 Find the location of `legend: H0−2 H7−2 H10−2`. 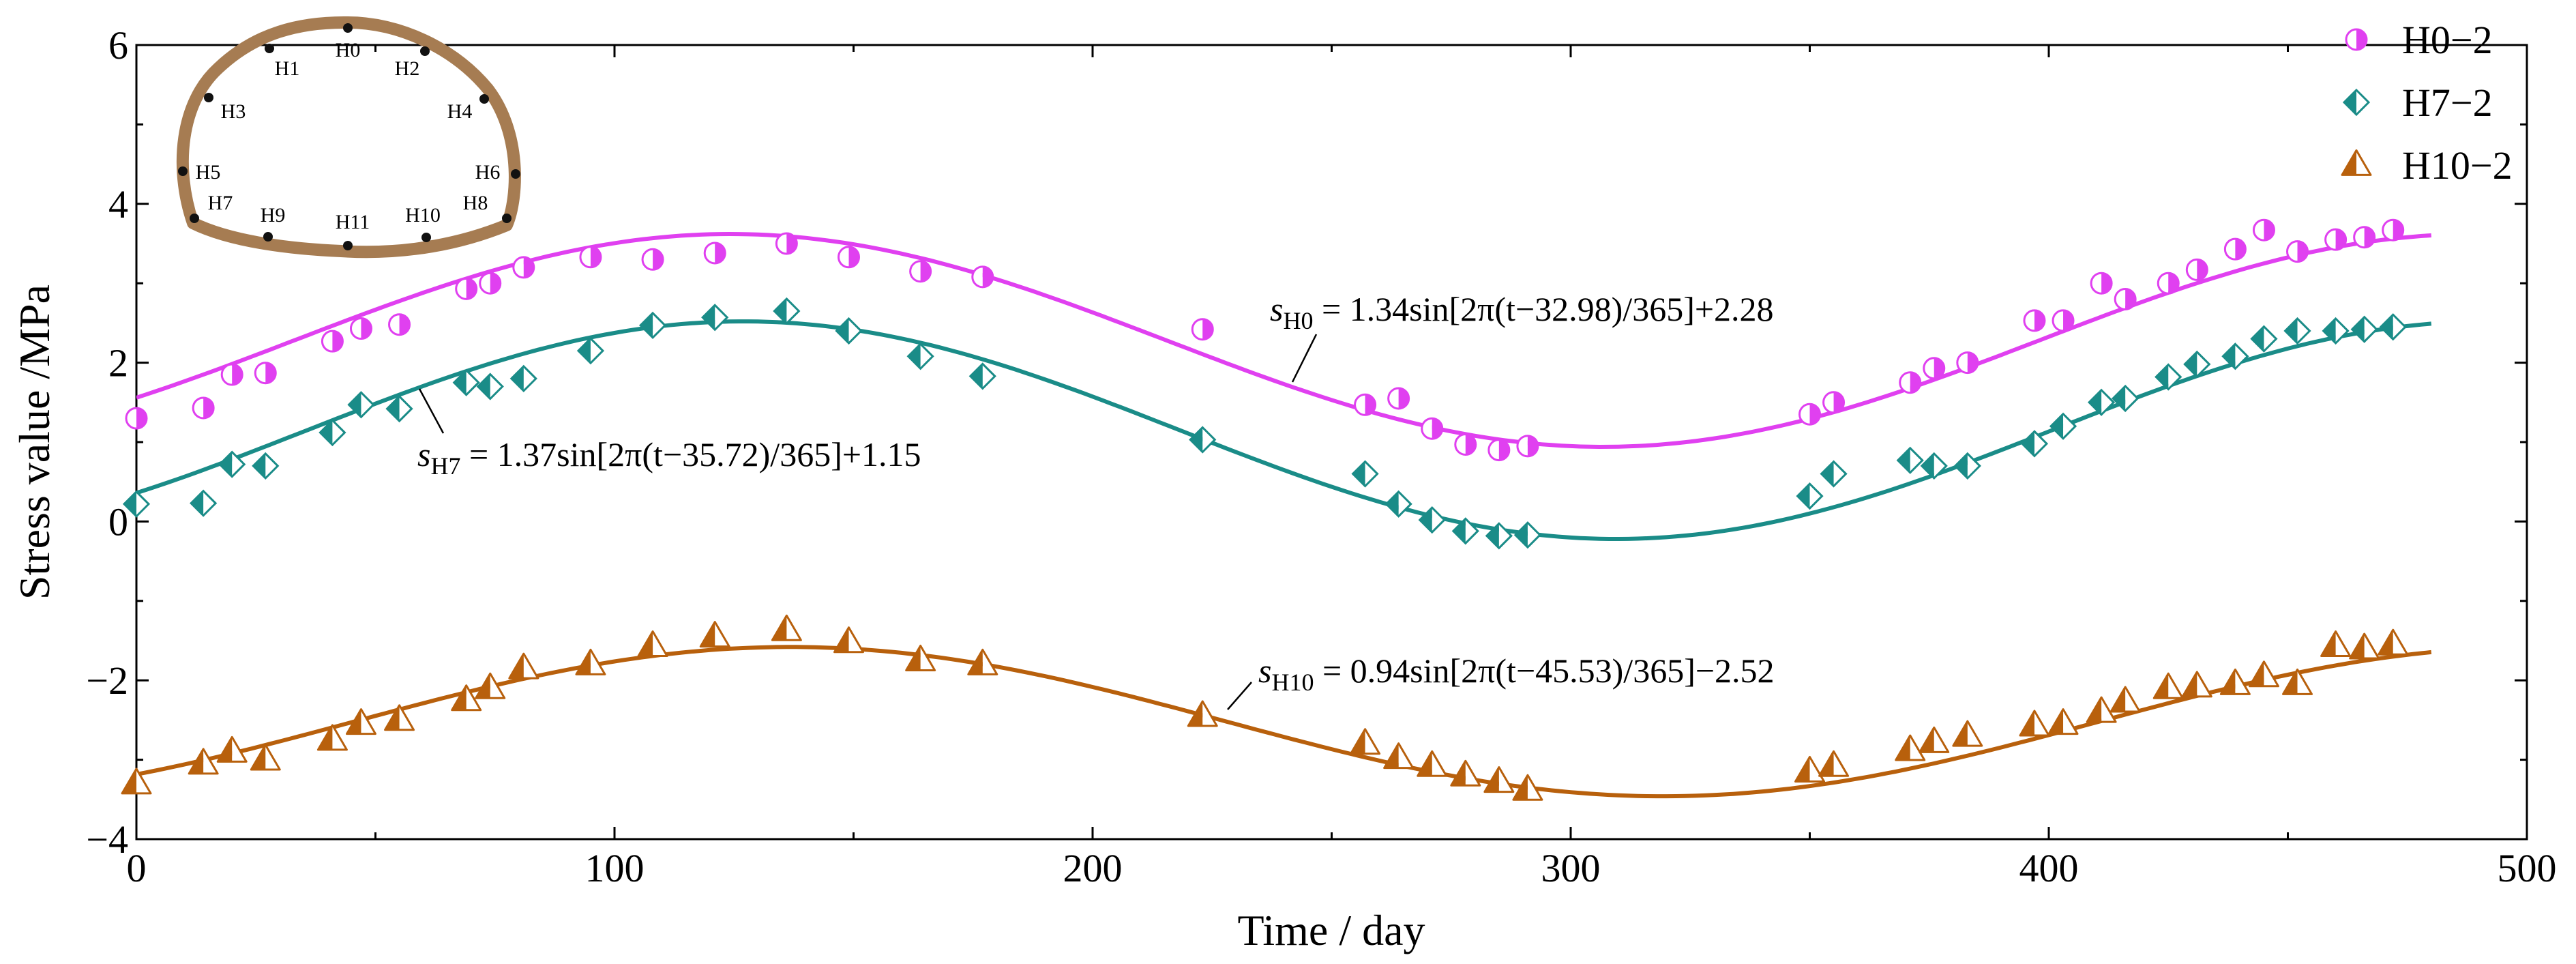

legend: H0−2 H7−2 H10−2 is located at coordinates (2427, 103).